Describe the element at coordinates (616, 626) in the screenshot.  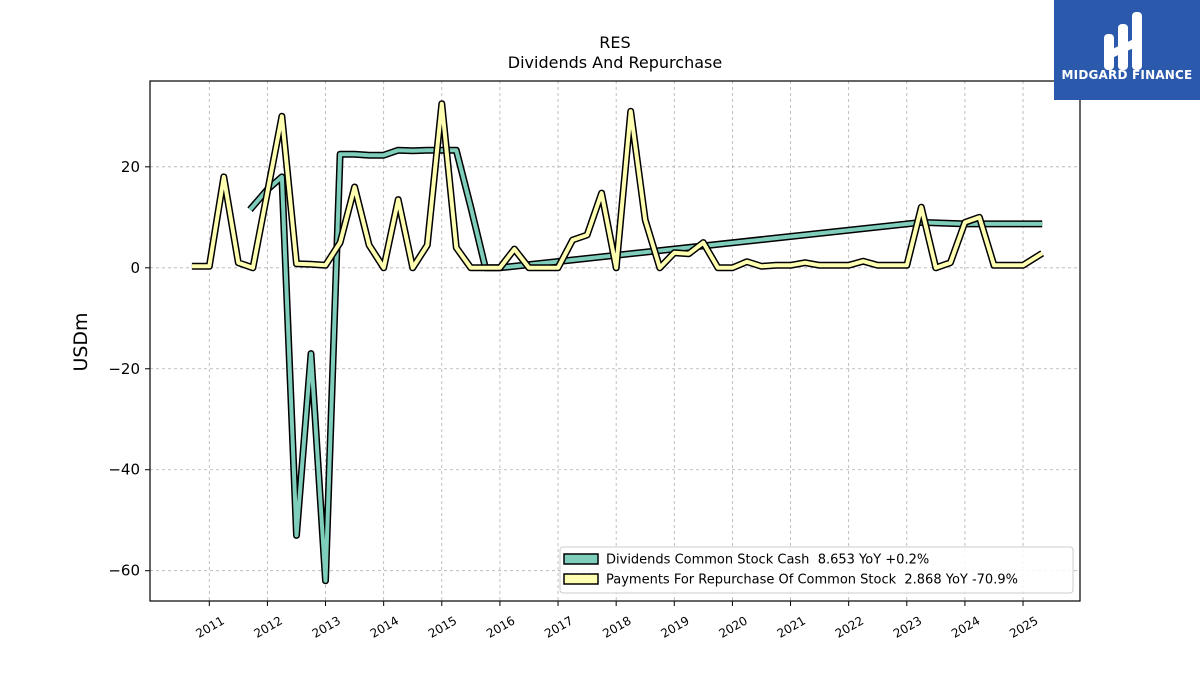
I see `x-tick-label: 2018` at that location.